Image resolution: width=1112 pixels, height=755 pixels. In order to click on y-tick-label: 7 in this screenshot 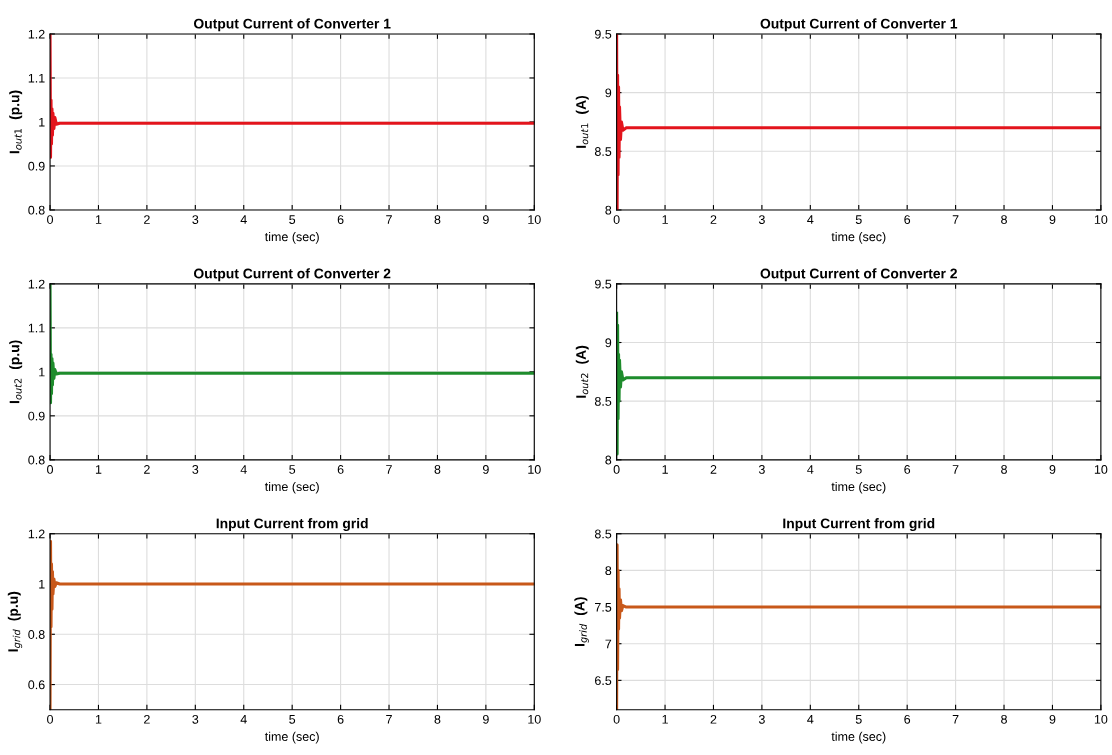, I will do `click(608, 644)`.